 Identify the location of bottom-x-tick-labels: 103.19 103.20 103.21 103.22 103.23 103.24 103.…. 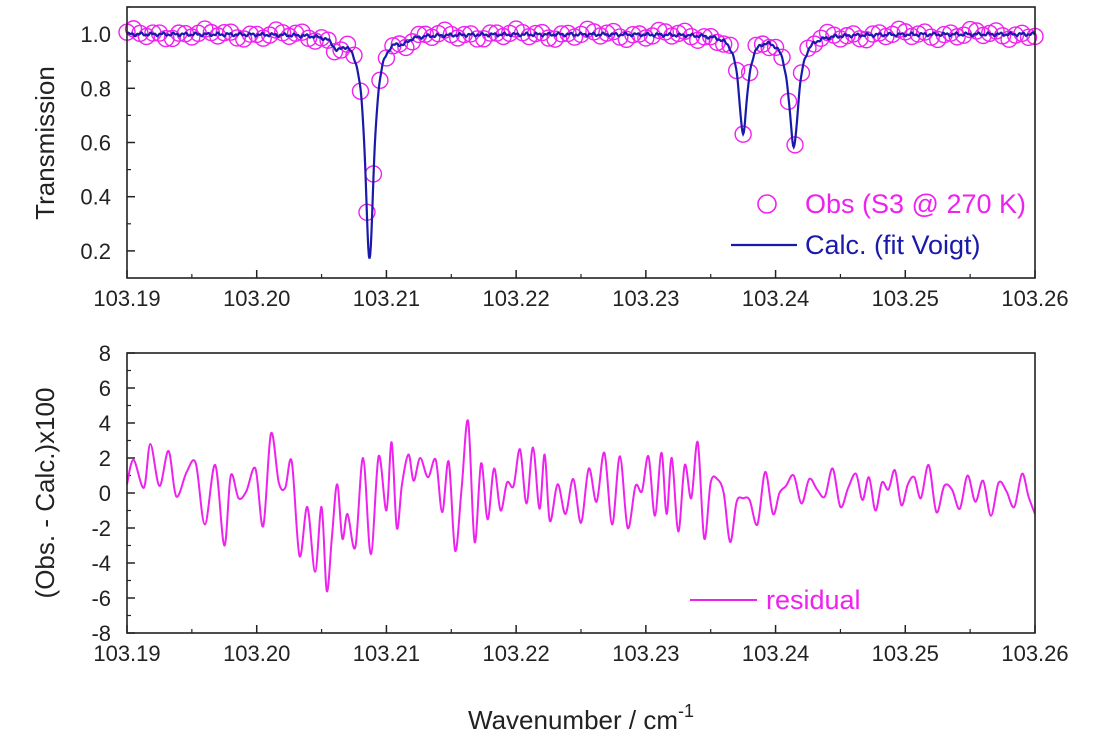
(580, 653).